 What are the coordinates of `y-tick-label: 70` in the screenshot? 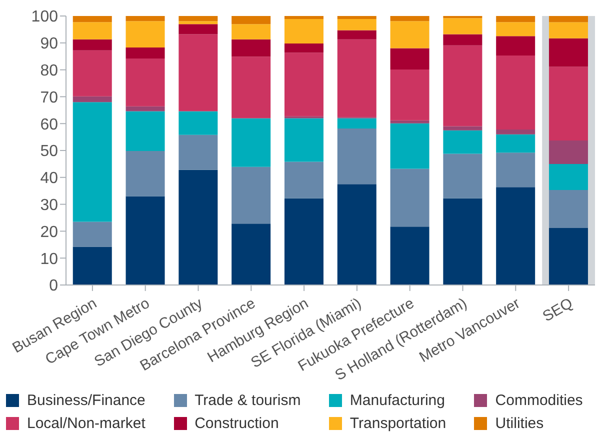 It's located at (49, 97).